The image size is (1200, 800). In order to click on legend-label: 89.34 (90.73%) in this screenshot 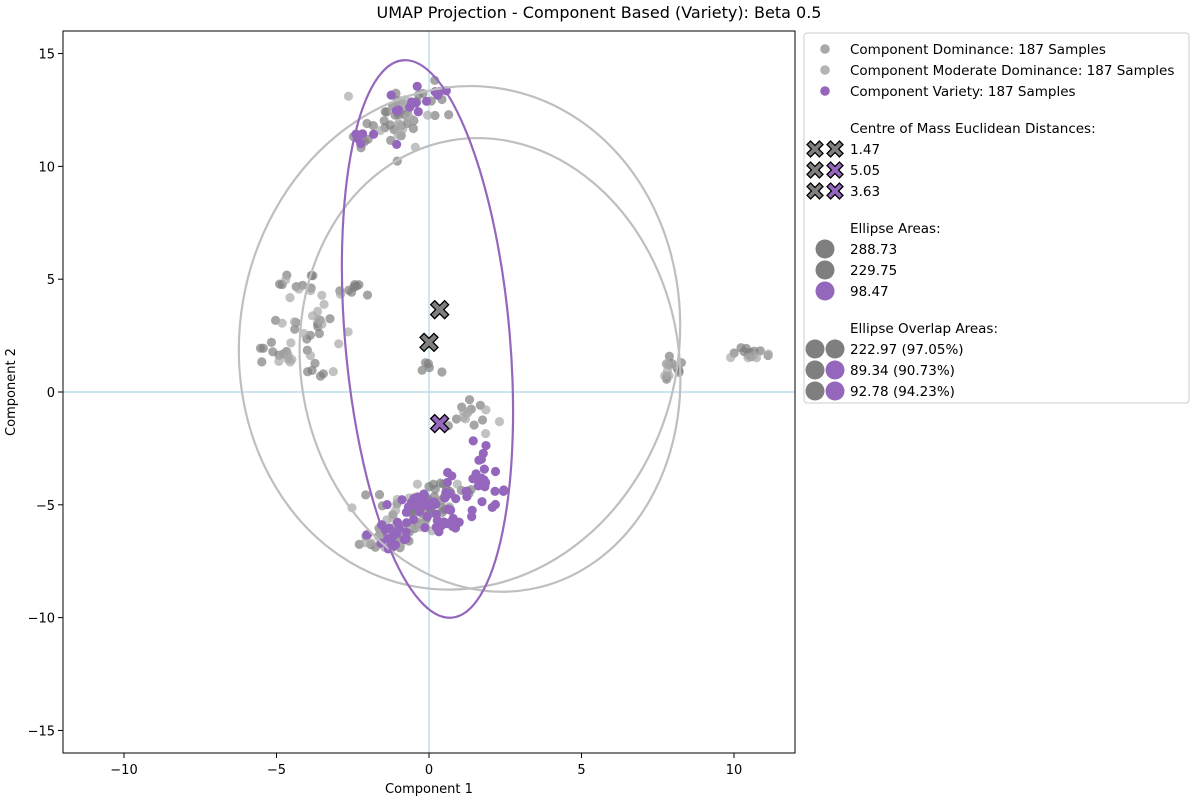, I will do `click(902, 371)`.